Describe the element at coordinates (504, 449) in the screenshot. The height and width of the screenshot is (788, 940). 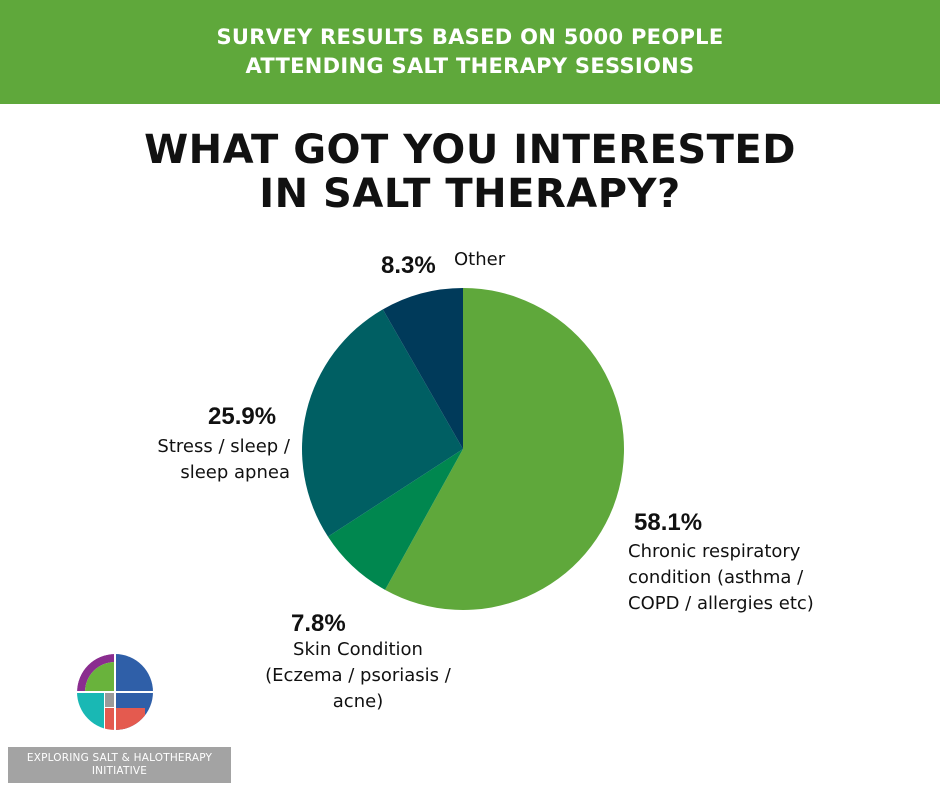
I see `pie-slice-respiratory` at that location.